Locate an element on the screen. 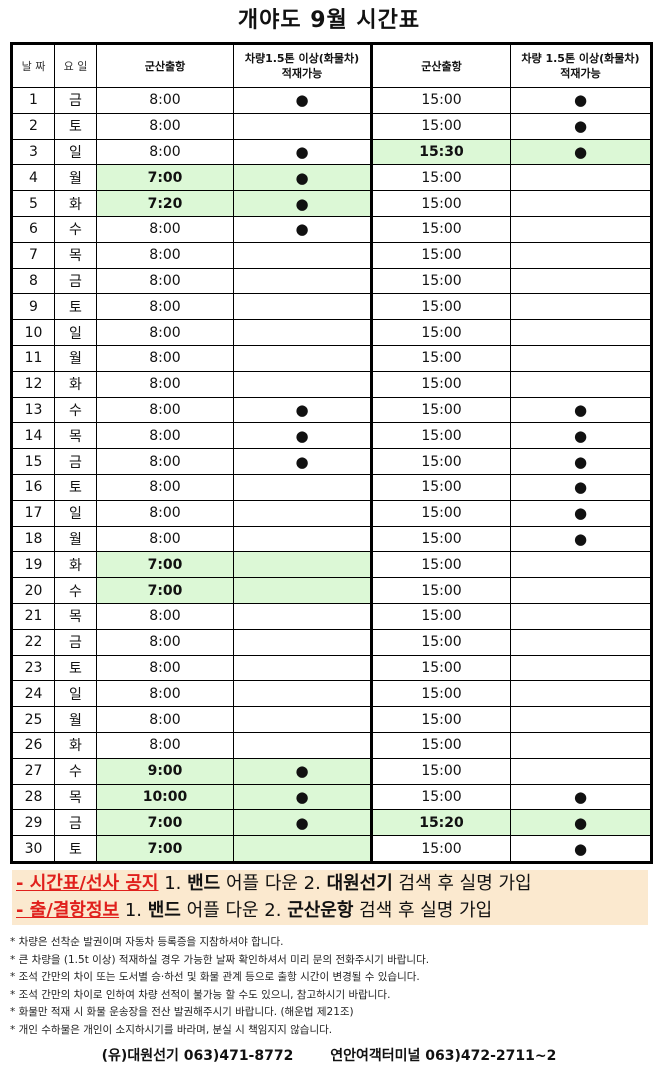  date-cell: 28 is located at coordinates (33, 797).